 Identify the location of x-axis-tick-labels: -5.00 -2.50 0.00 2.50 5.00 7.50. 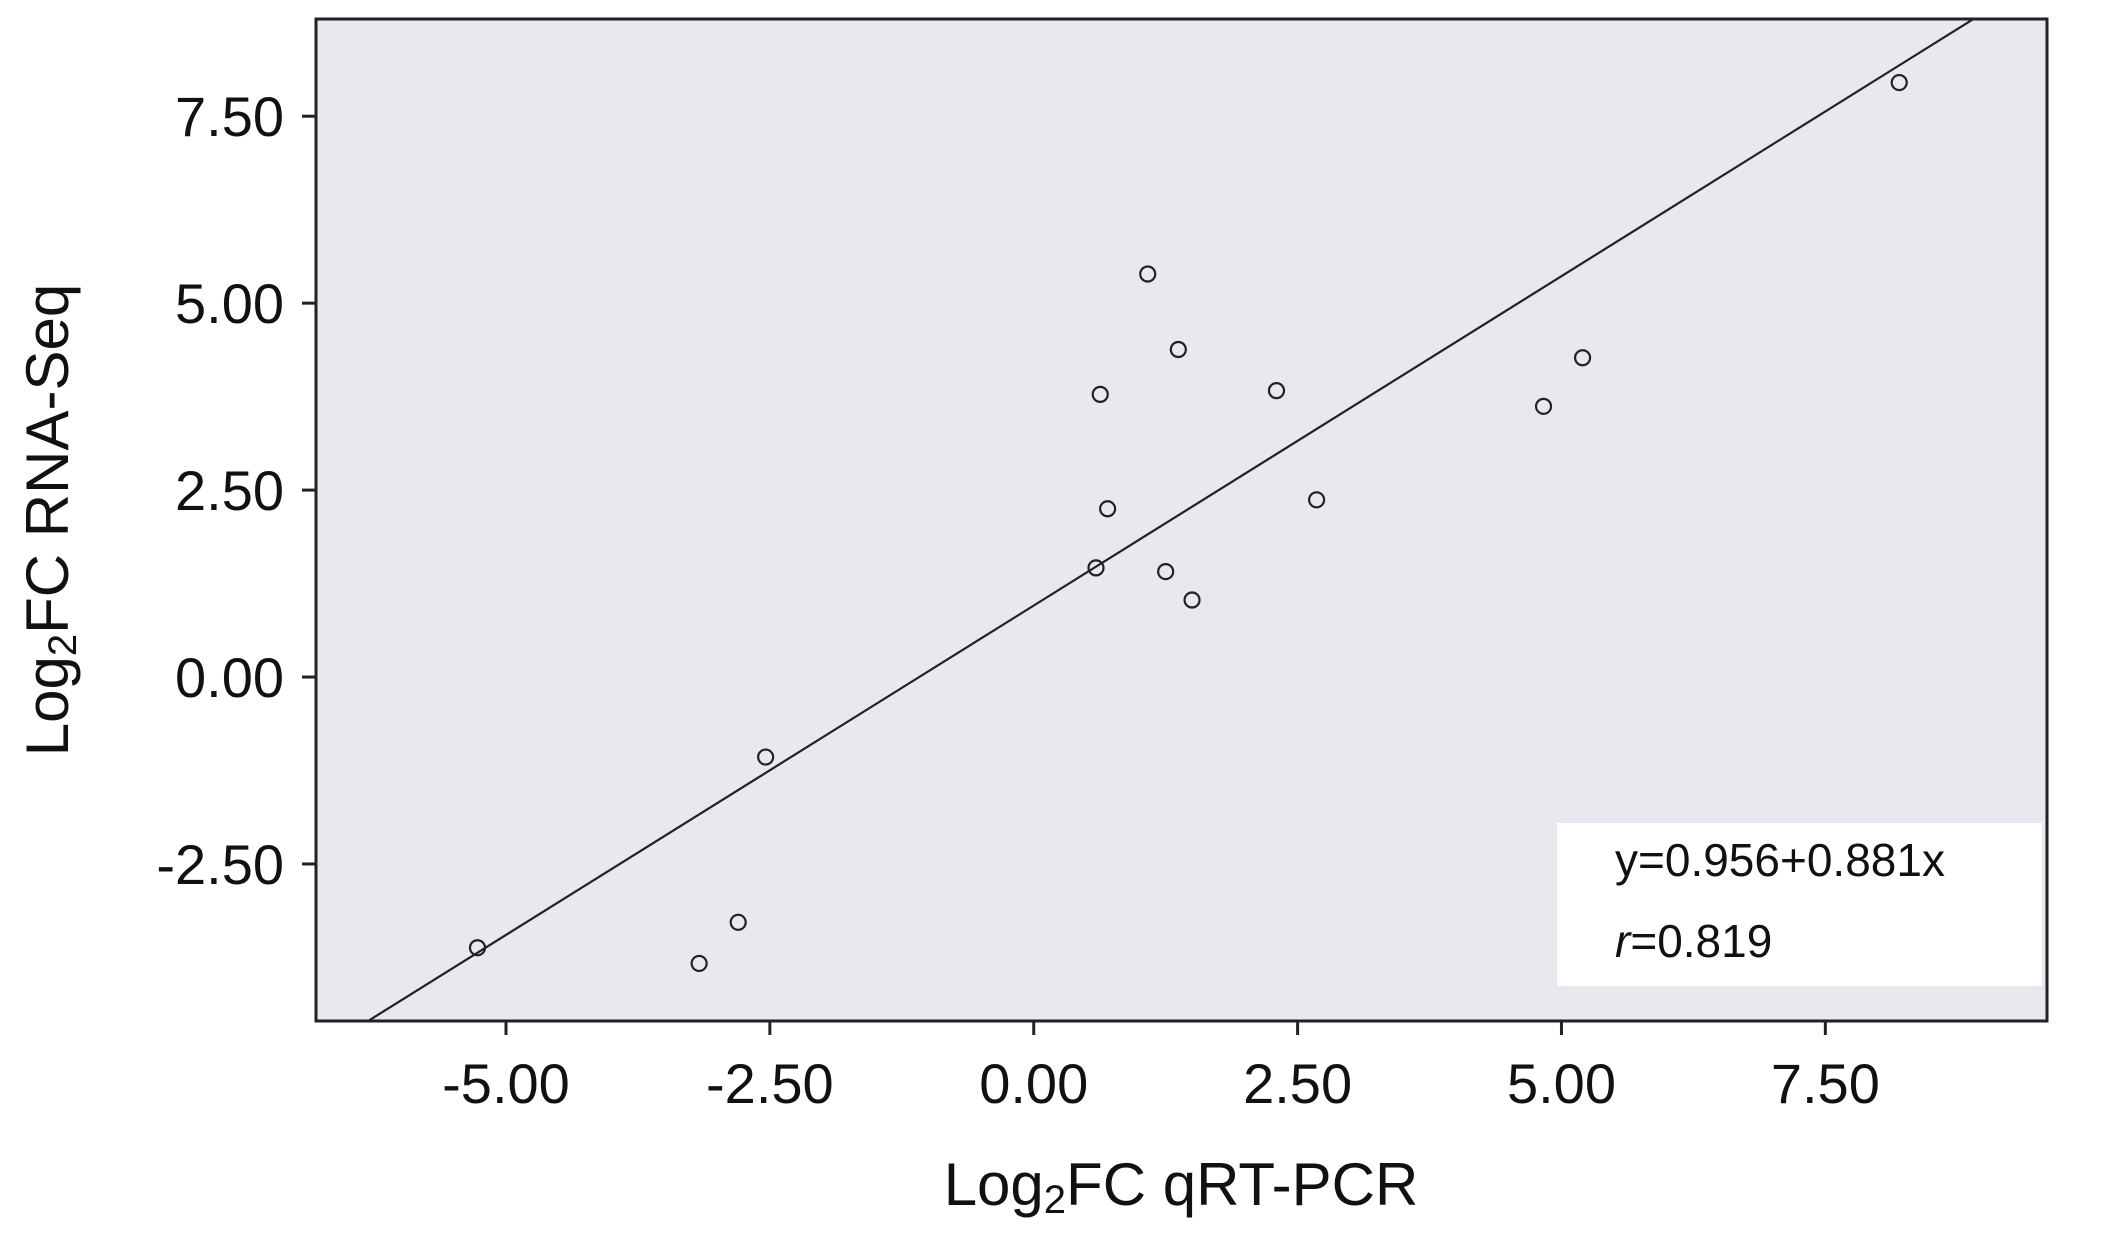
(1161, 1083).